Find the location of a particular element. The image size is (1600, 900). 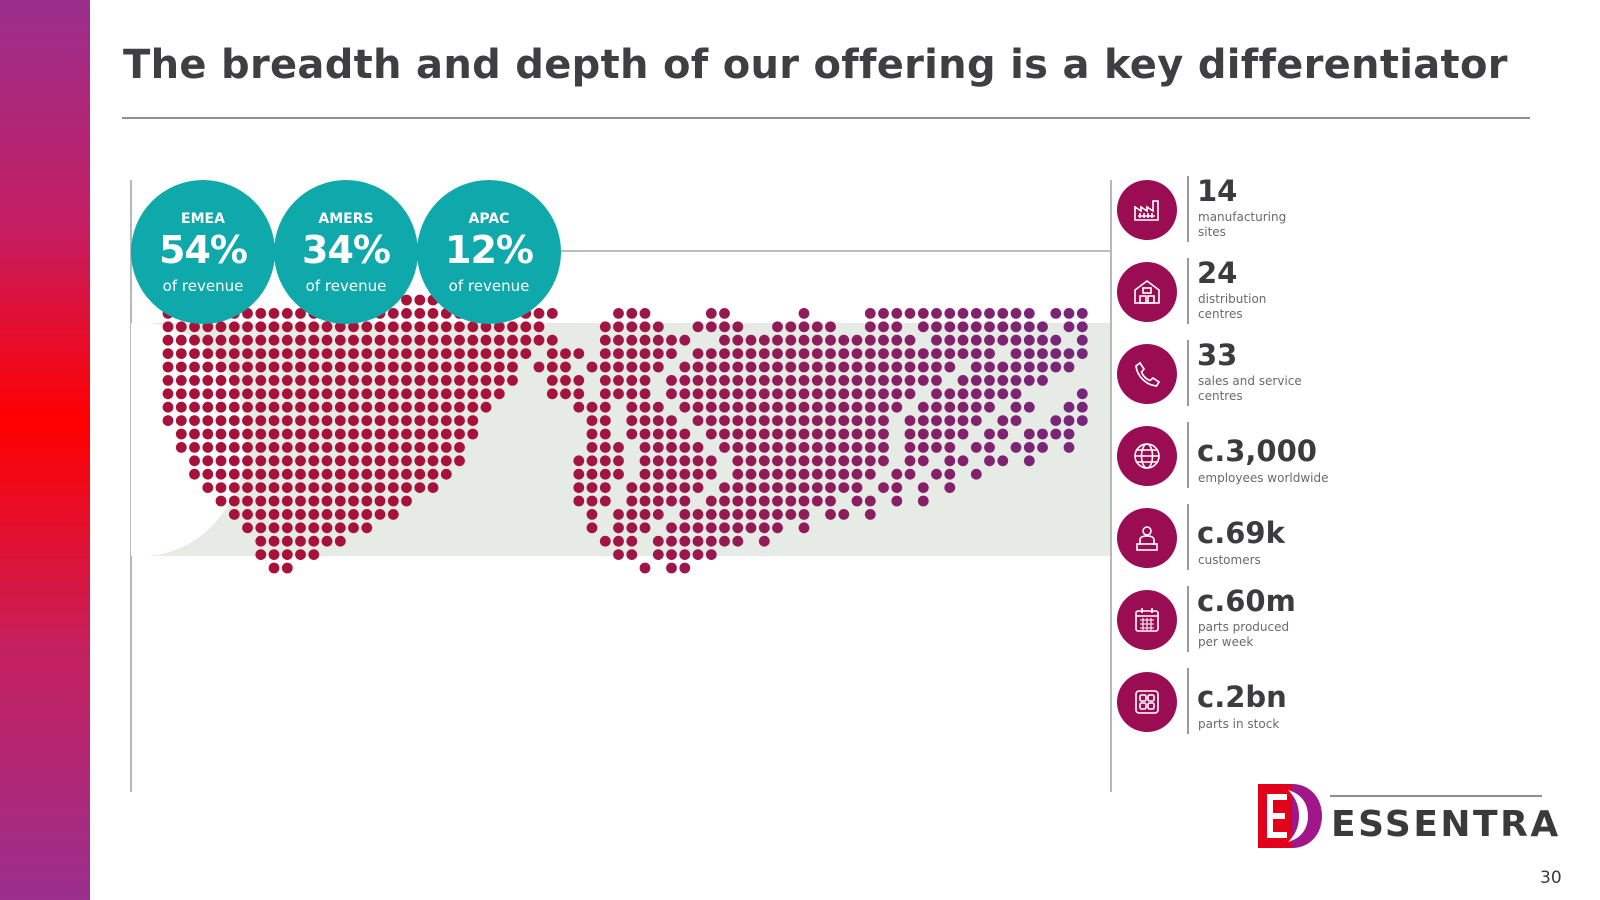

stat-value: 24 is located at coordinates (1217, 273).